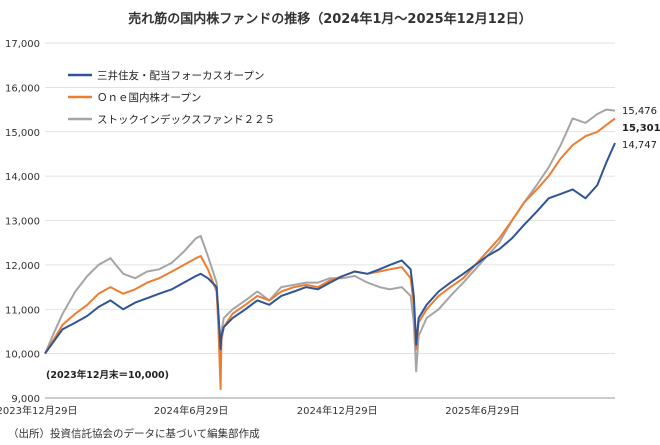 Image resolution: width=660 pixels, height=445 pixels. What do you see at coordinates (641, 128) in the screenshot?
I see `end-label-one: 15,301` at bounding box center [641, 128].